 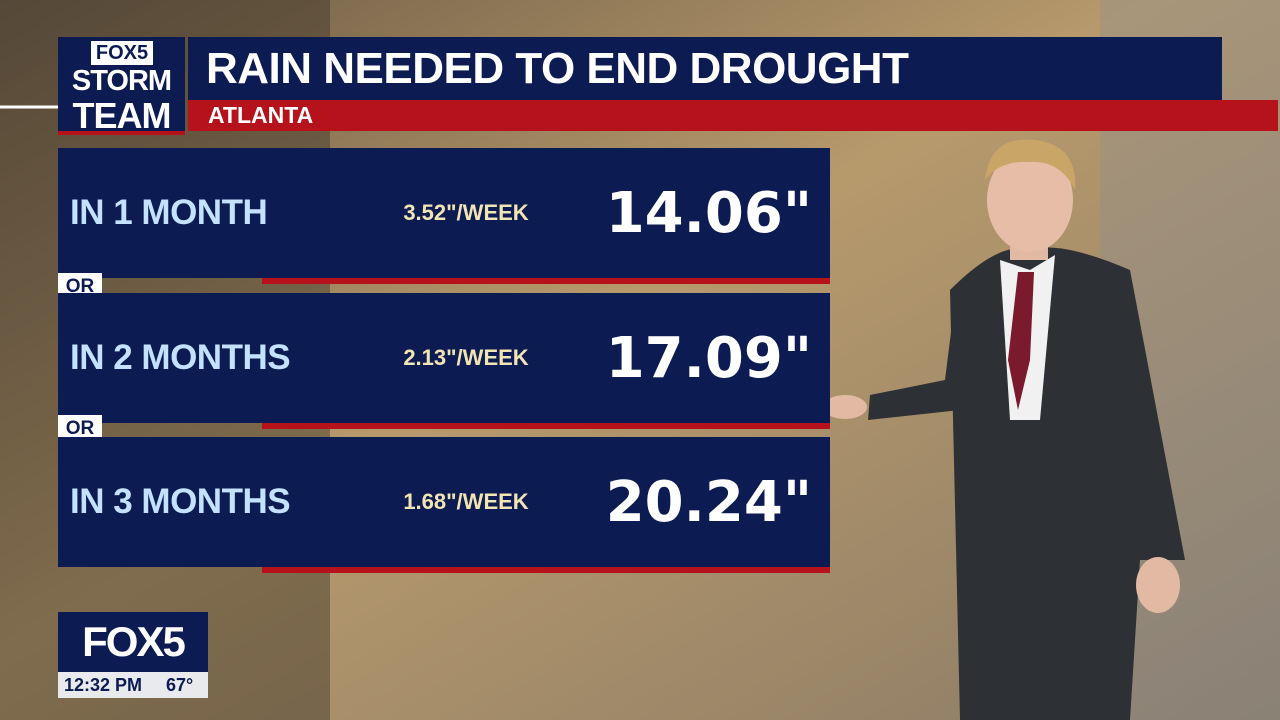 What do you see at coordinates (180, 357) in the screenshot?
I see `row-label: IN 2 MONTHS` at bounding box center [180, 357].